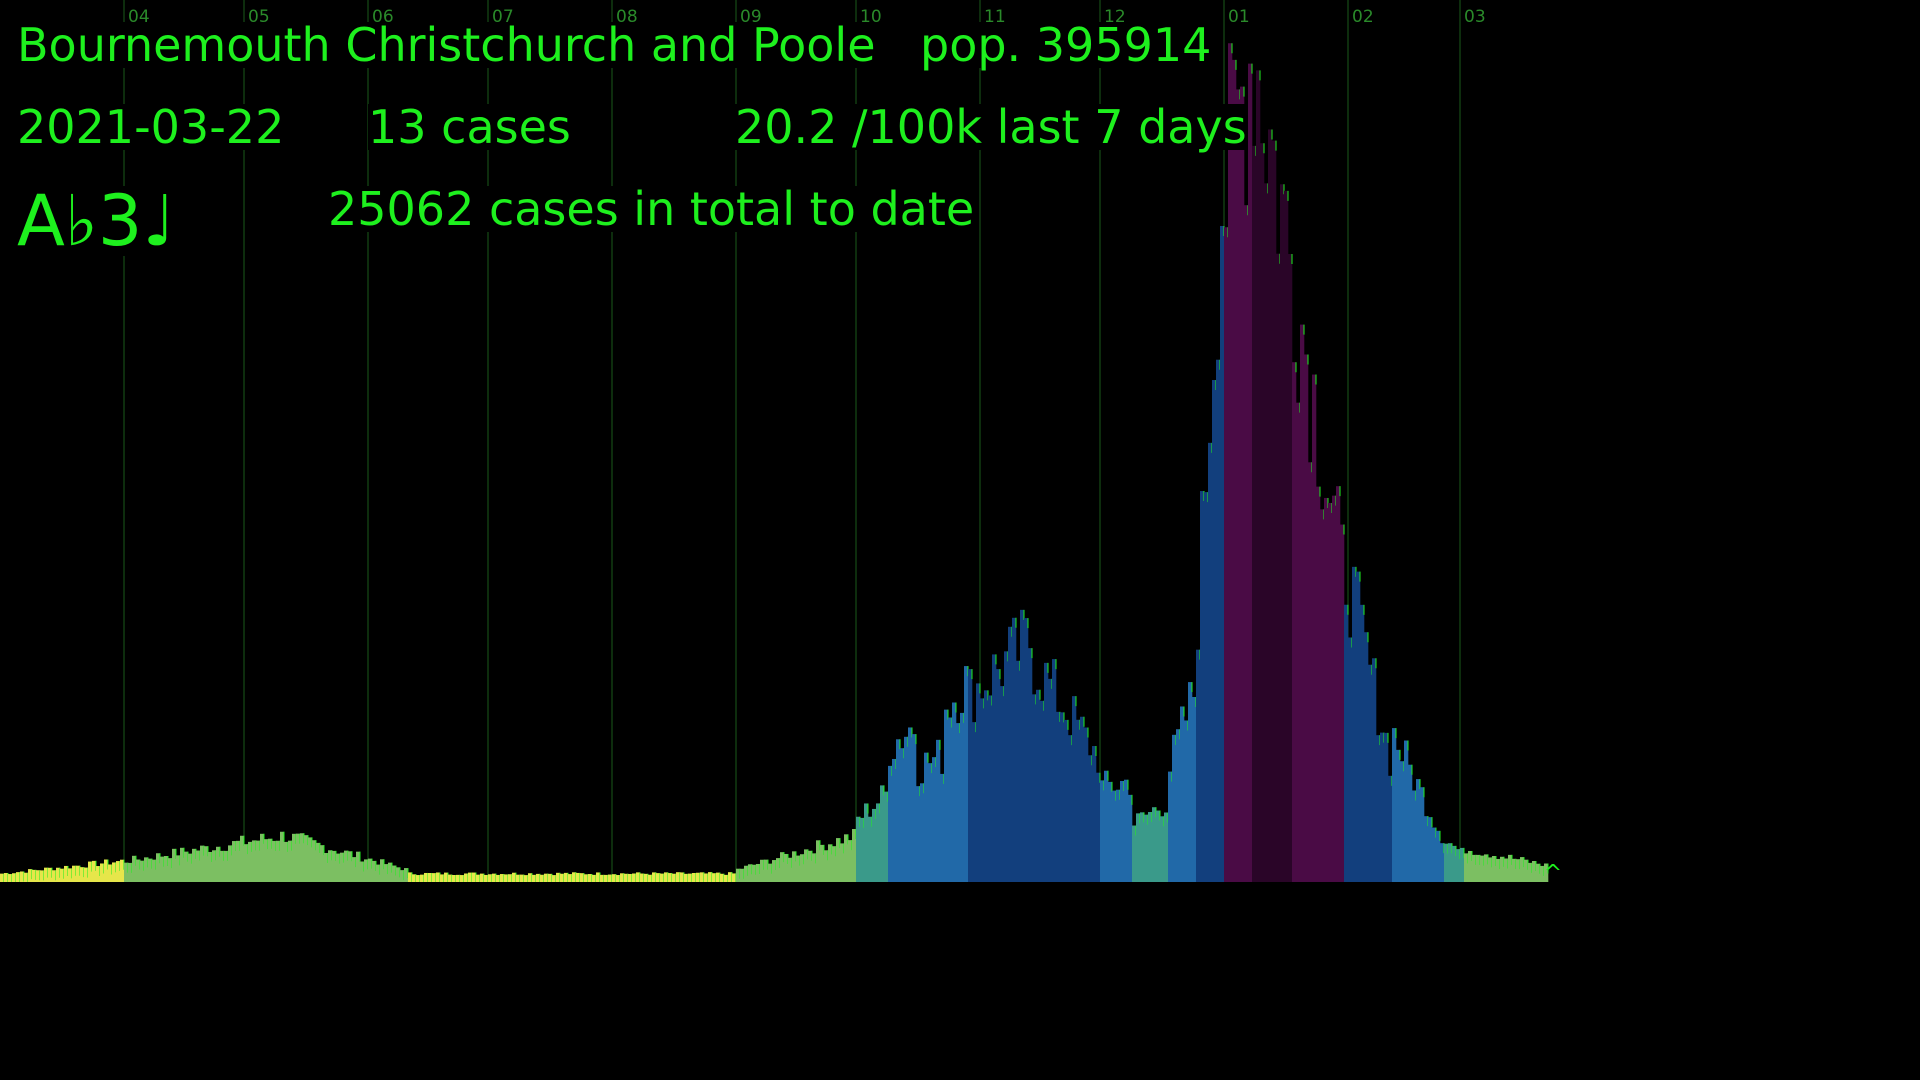 The height and width of the screenshot is (1080, 1920). I want to click on daily-cases: 13 cases, so click(469, 127).